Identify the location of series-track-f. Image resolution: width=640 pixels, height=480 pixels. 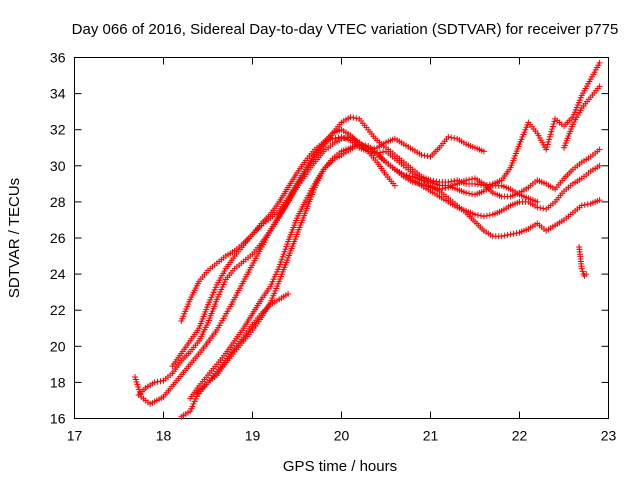
(244, 343).